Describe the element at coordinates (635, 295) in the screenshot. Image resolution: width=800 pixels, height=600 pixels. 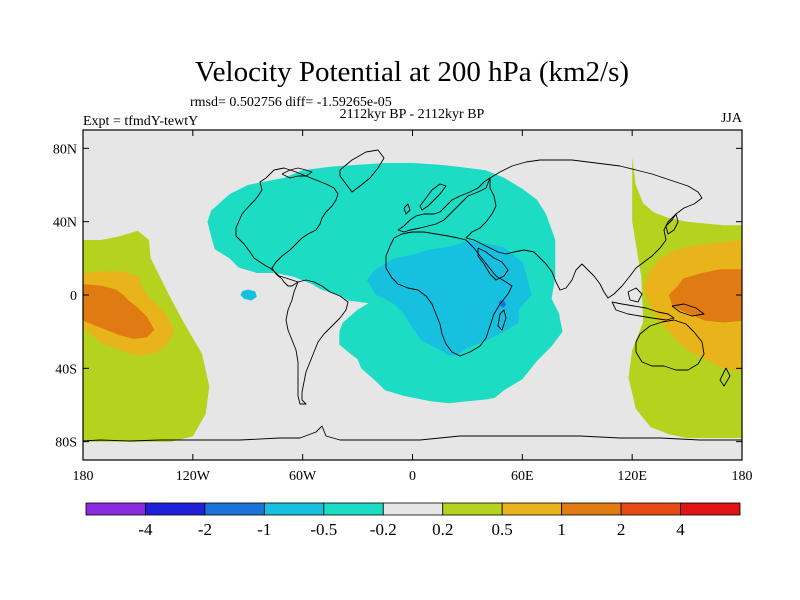
I see `coastline-borneo` at that location.